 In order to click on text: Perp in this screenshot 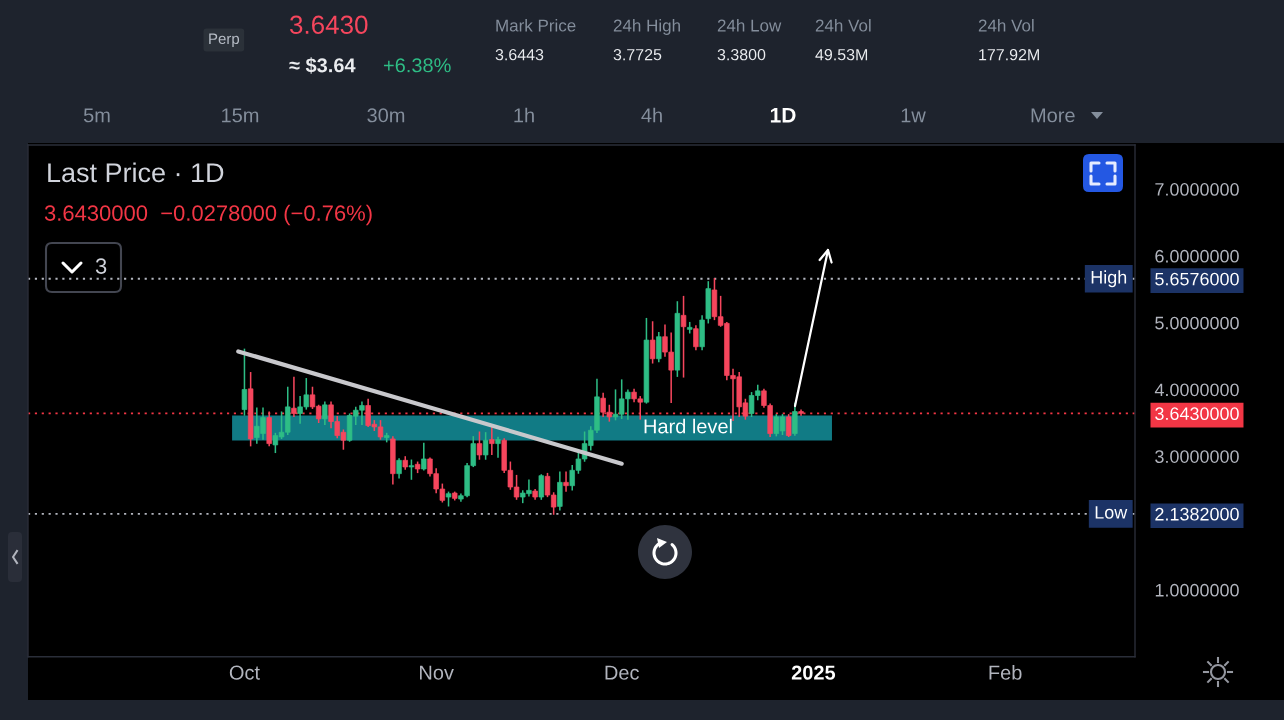, I will do `click(224, 40)`.